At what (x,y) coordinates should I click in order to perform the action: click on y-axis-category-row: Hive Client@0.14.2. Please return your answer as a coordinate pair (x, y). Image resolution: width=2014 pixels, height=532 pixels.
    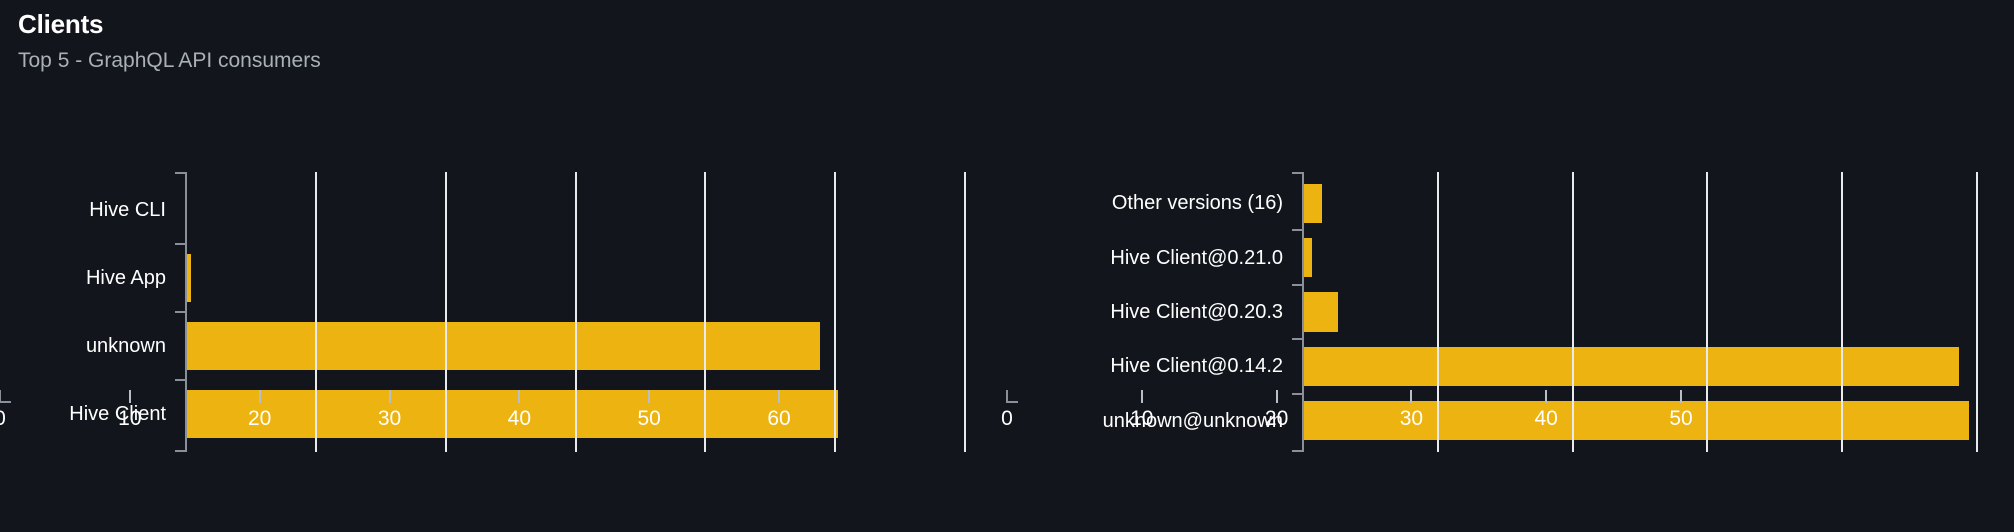
    Looking at the image, I should click on (1150, 366).